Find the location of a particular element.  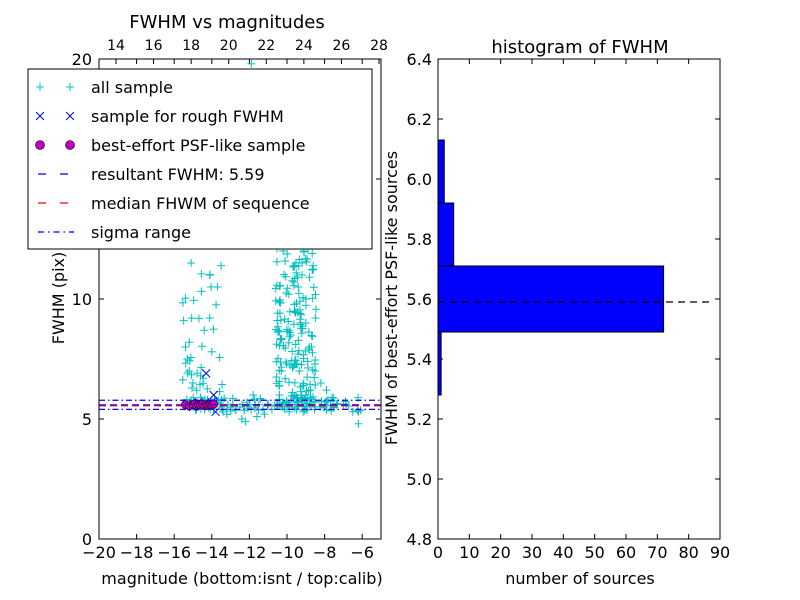

histogram-ytick-label: 5.2 is located at coordinates (419, 419).